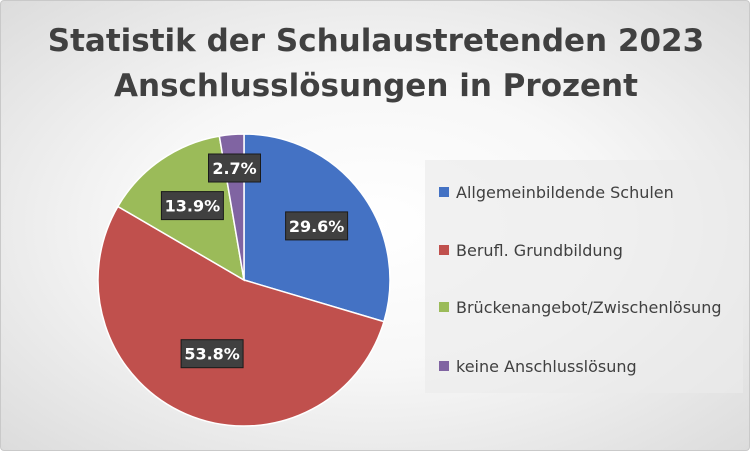  Describe the element at coordinates (546, 366) in the screenshot. I see `legend-label: keine Anschlusslösung` at that location.